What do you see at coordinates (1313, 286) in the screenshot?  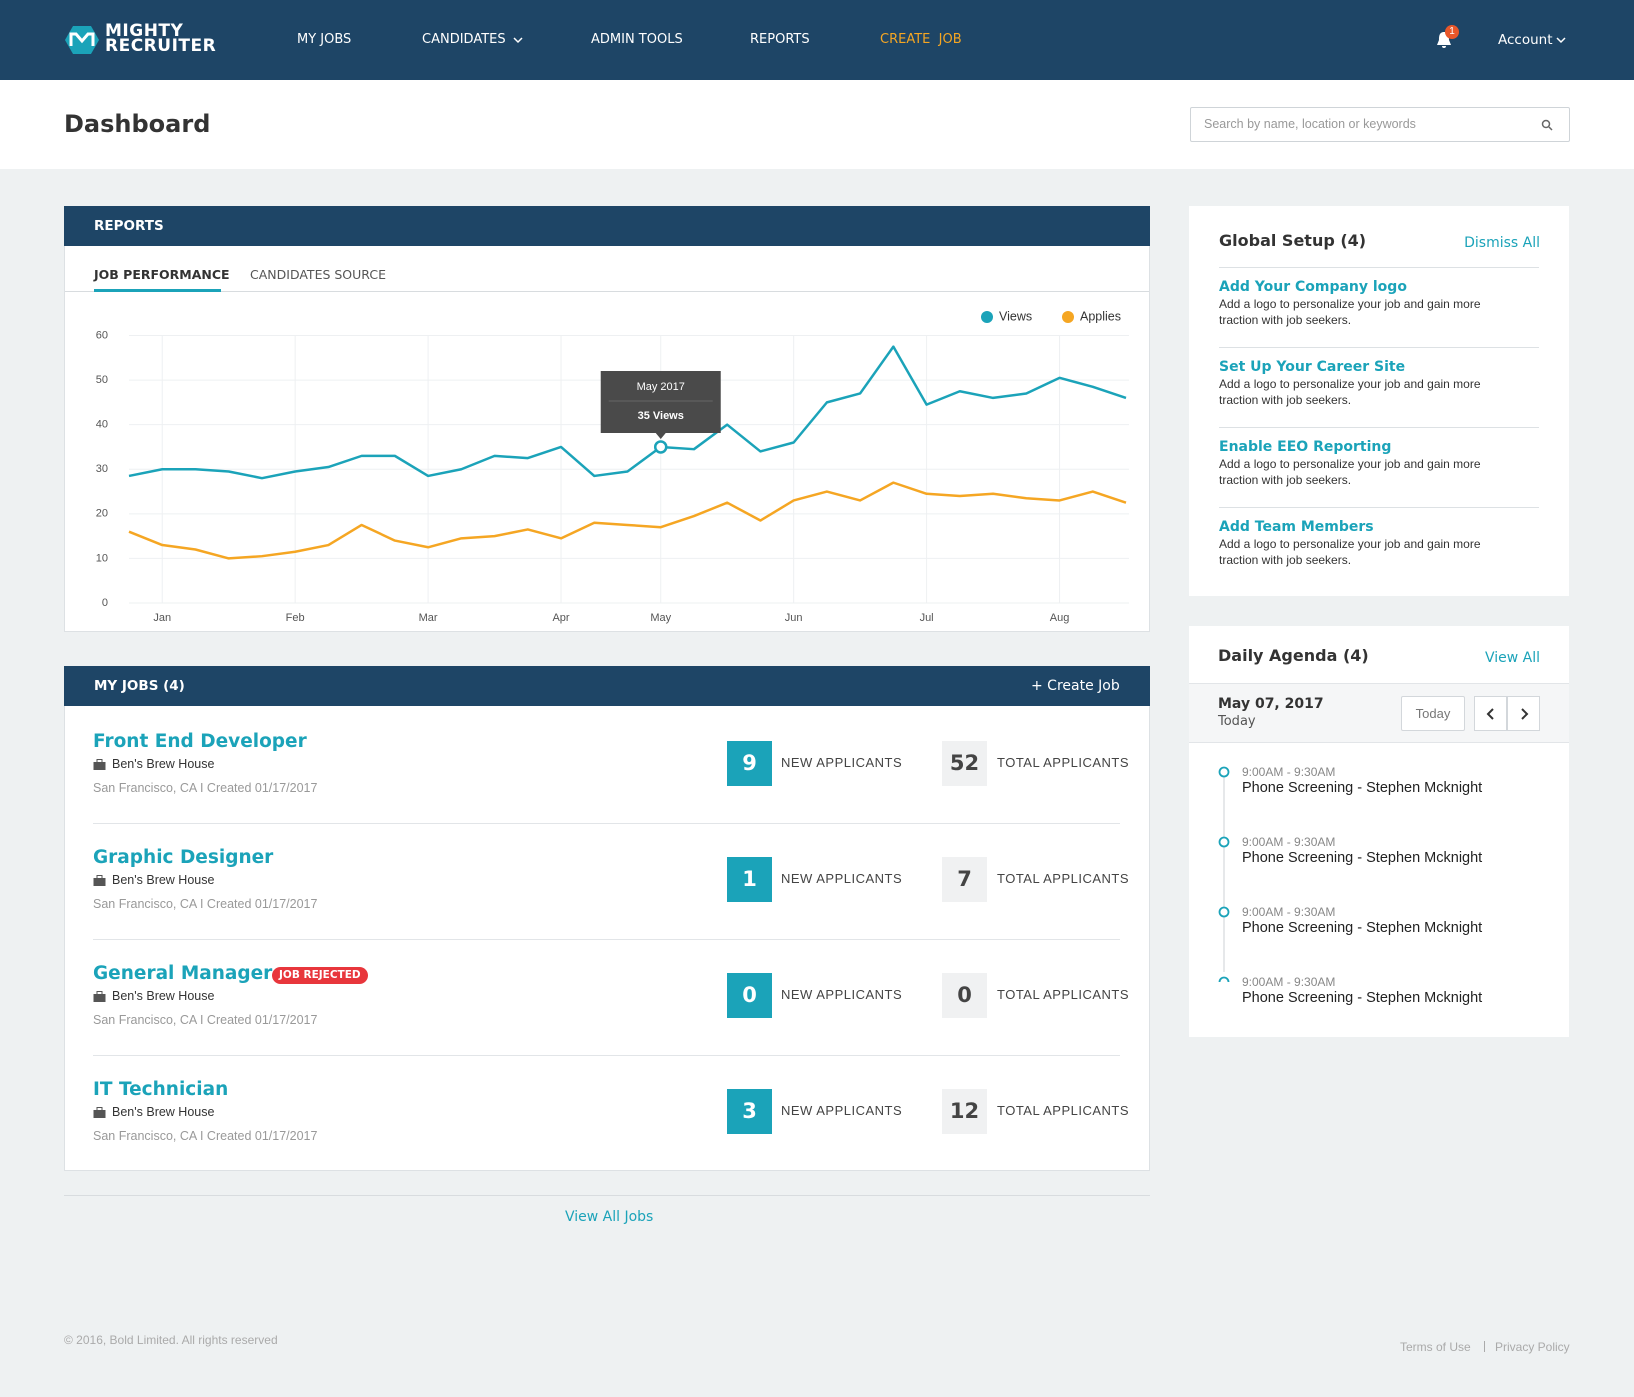 I see `setup-item-title: Add Your Company logo` at bounding box center [1313, 286].